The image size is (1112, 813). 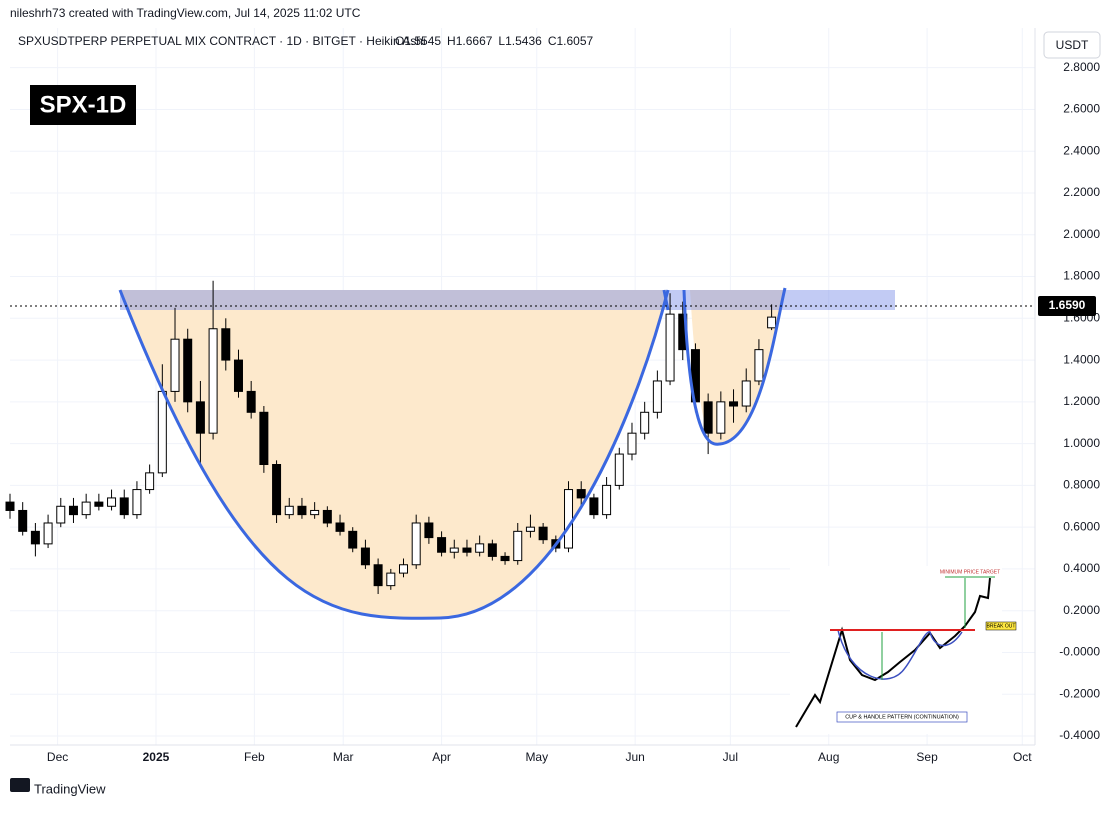 I want to click on ohlc-value: H1.6667, so click(x=470, y=41).